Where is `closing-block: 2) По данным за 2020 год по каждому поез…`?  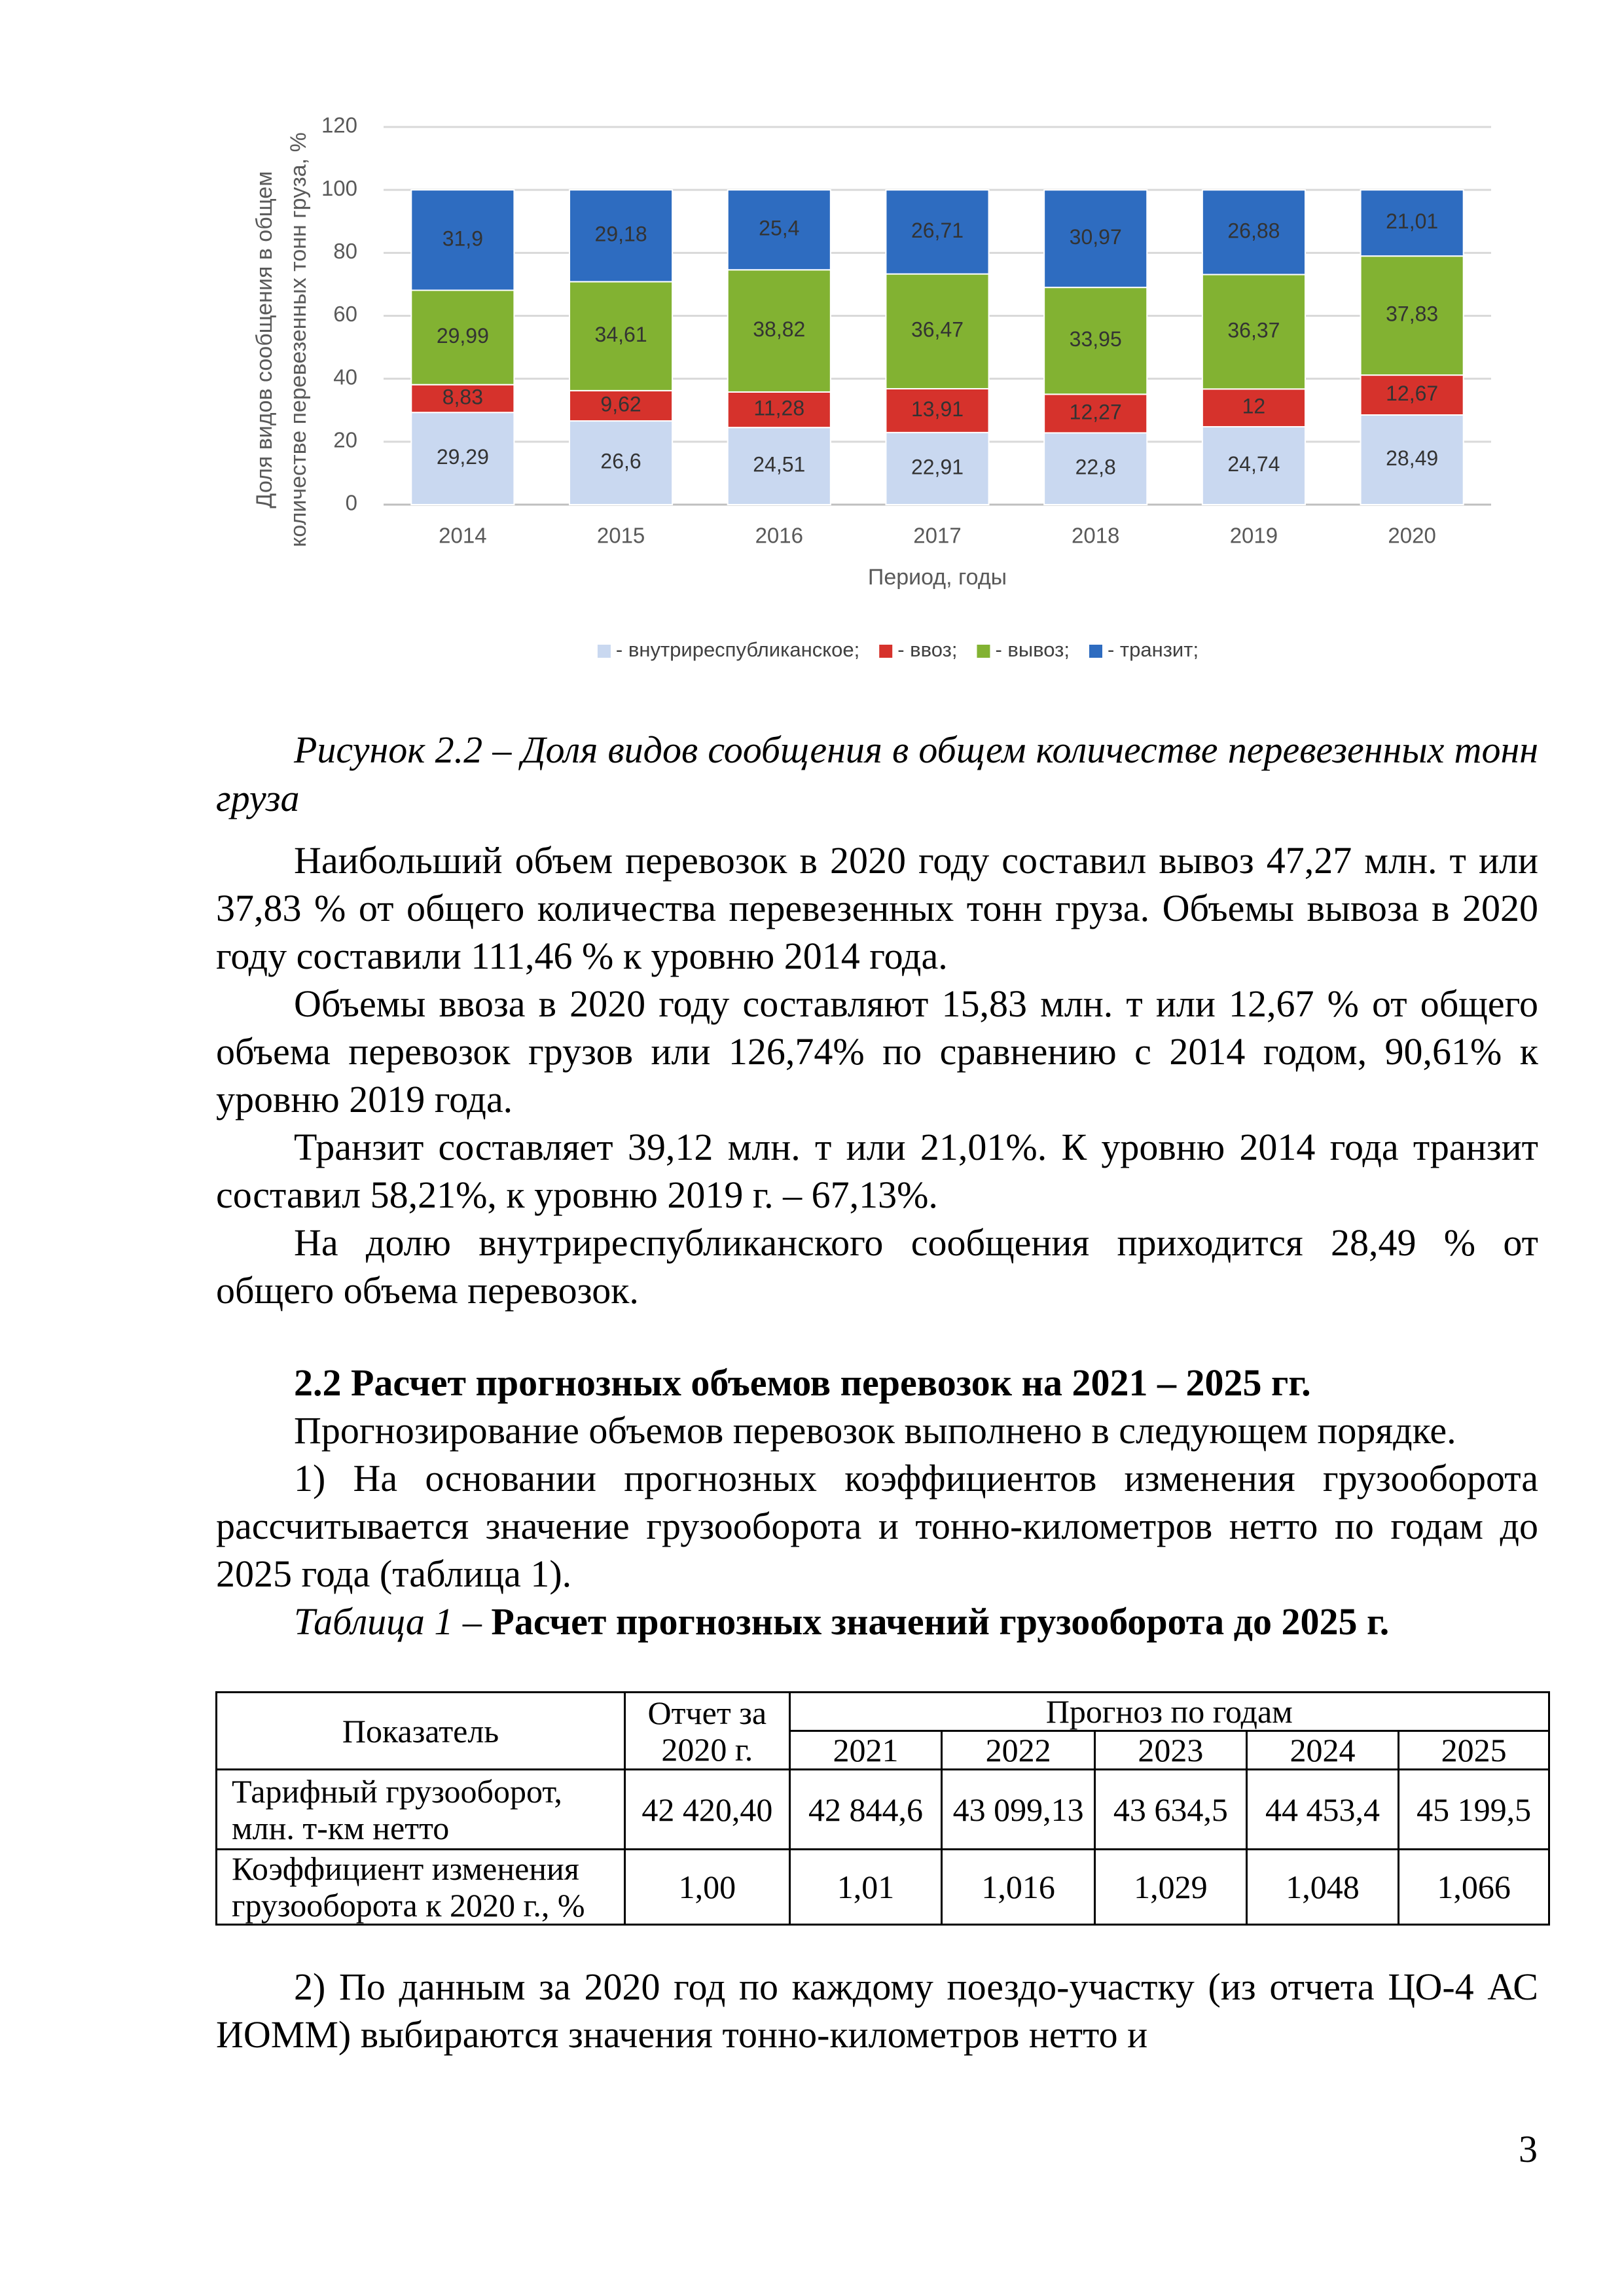 closing-block: 2) По данным за 2020 год по каждому поез… is located at coordinates (877, 2010).